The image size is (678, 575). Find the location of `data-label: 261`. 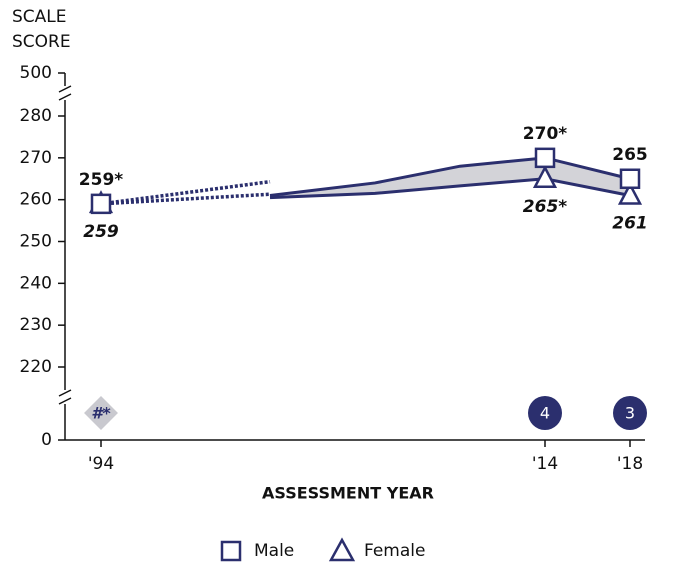

data-label: 261 is located at coordinates (630, 223).